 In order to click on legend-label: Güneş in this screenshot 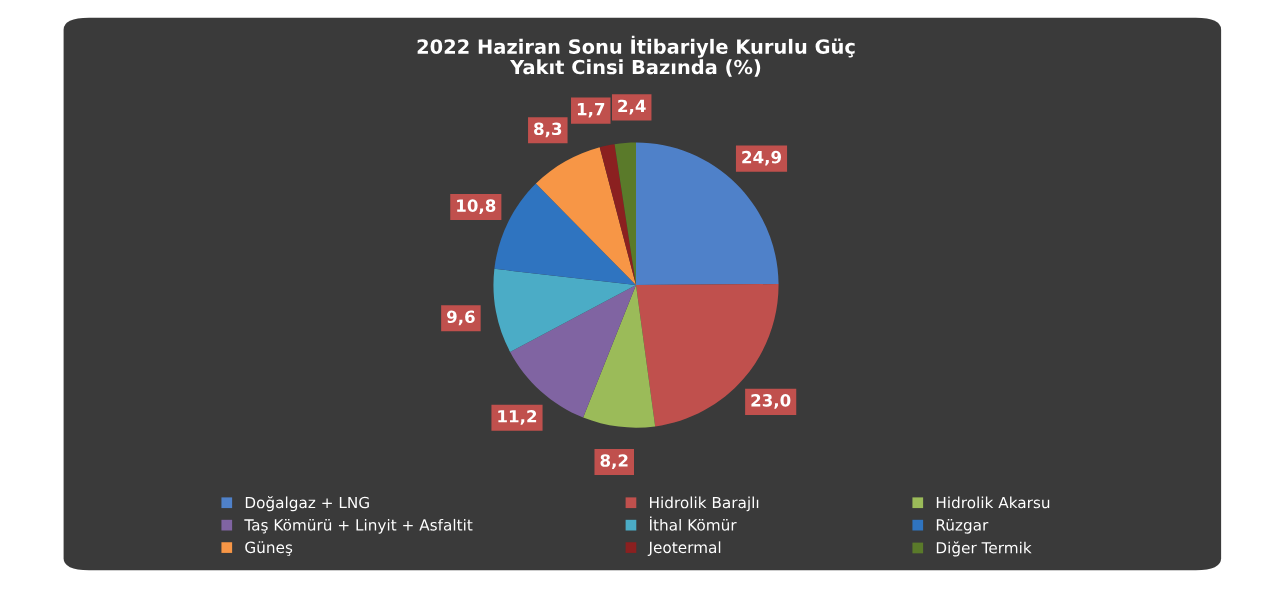, I will do `click(269, 548)`.